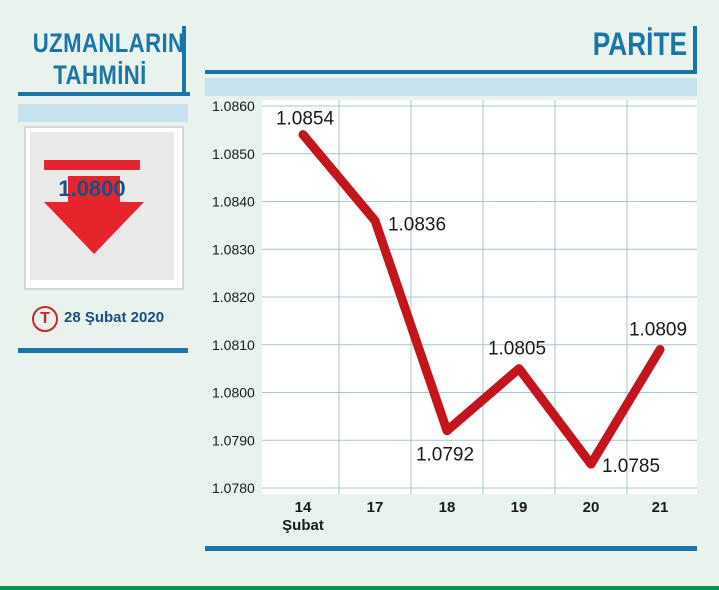  Describe the element at coordinates (104, 94) in the screenshot. I see `header-divider-horizontal` at that location.